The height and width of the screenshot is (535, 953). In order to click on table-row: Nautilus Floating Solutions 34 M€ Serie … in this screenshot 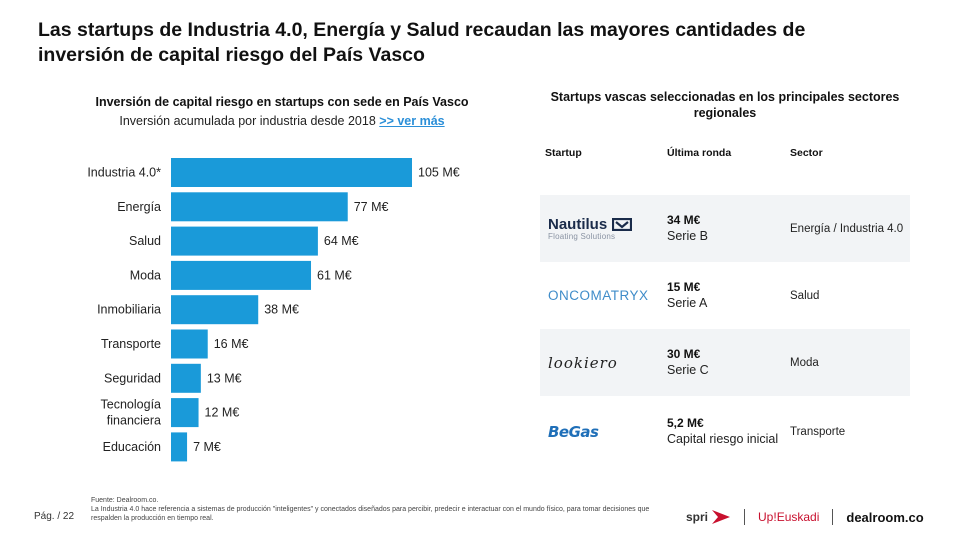, I will do `click(725, 228)`.